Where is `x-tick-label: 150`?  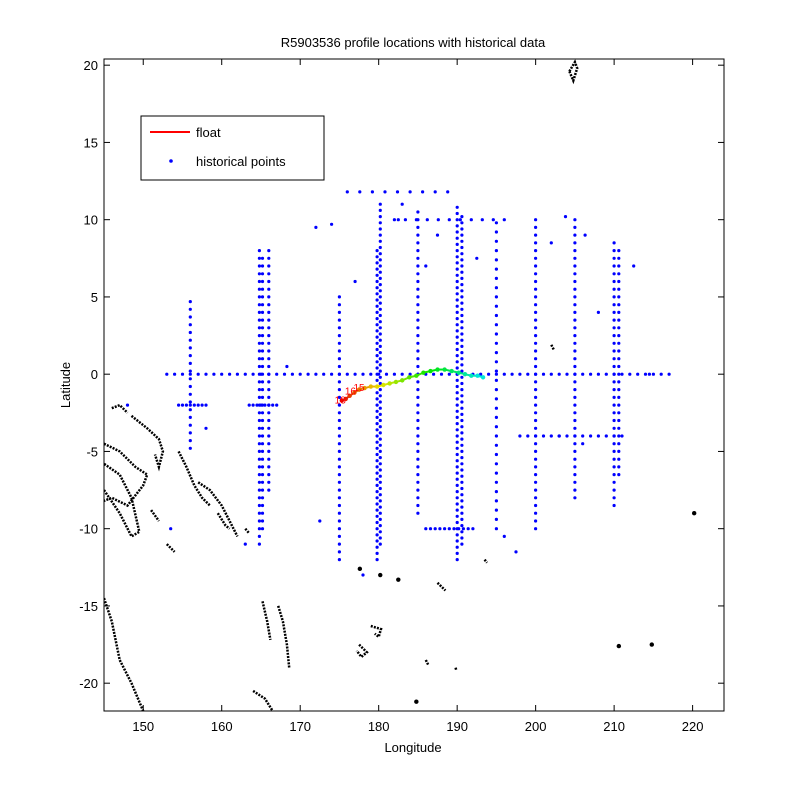
x-tick-label: 150 is located at coordinates (143, 726).